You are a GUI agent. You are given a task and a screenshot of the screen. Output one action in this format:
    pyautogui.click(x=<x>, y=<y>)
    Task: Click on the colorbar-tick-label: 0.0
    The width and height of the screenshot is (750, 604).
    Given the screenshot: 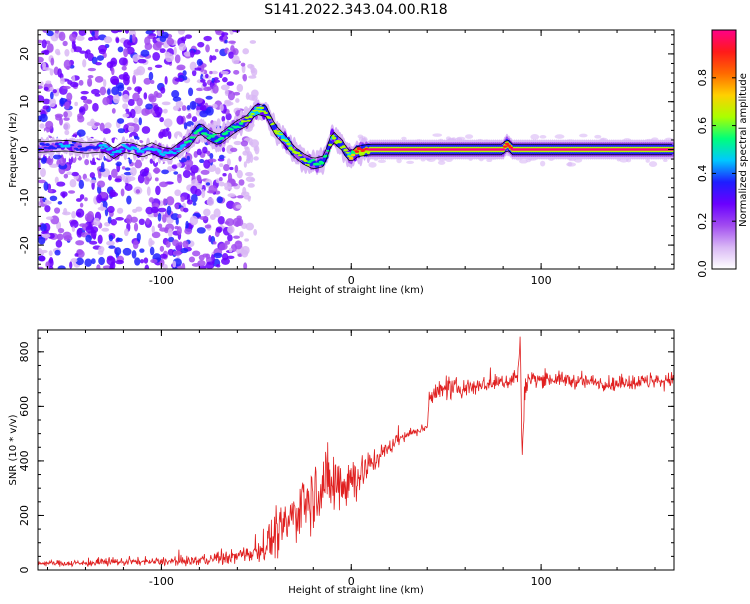 What is the action you would take?
    pyautogui.click(x=702, y=269)
    